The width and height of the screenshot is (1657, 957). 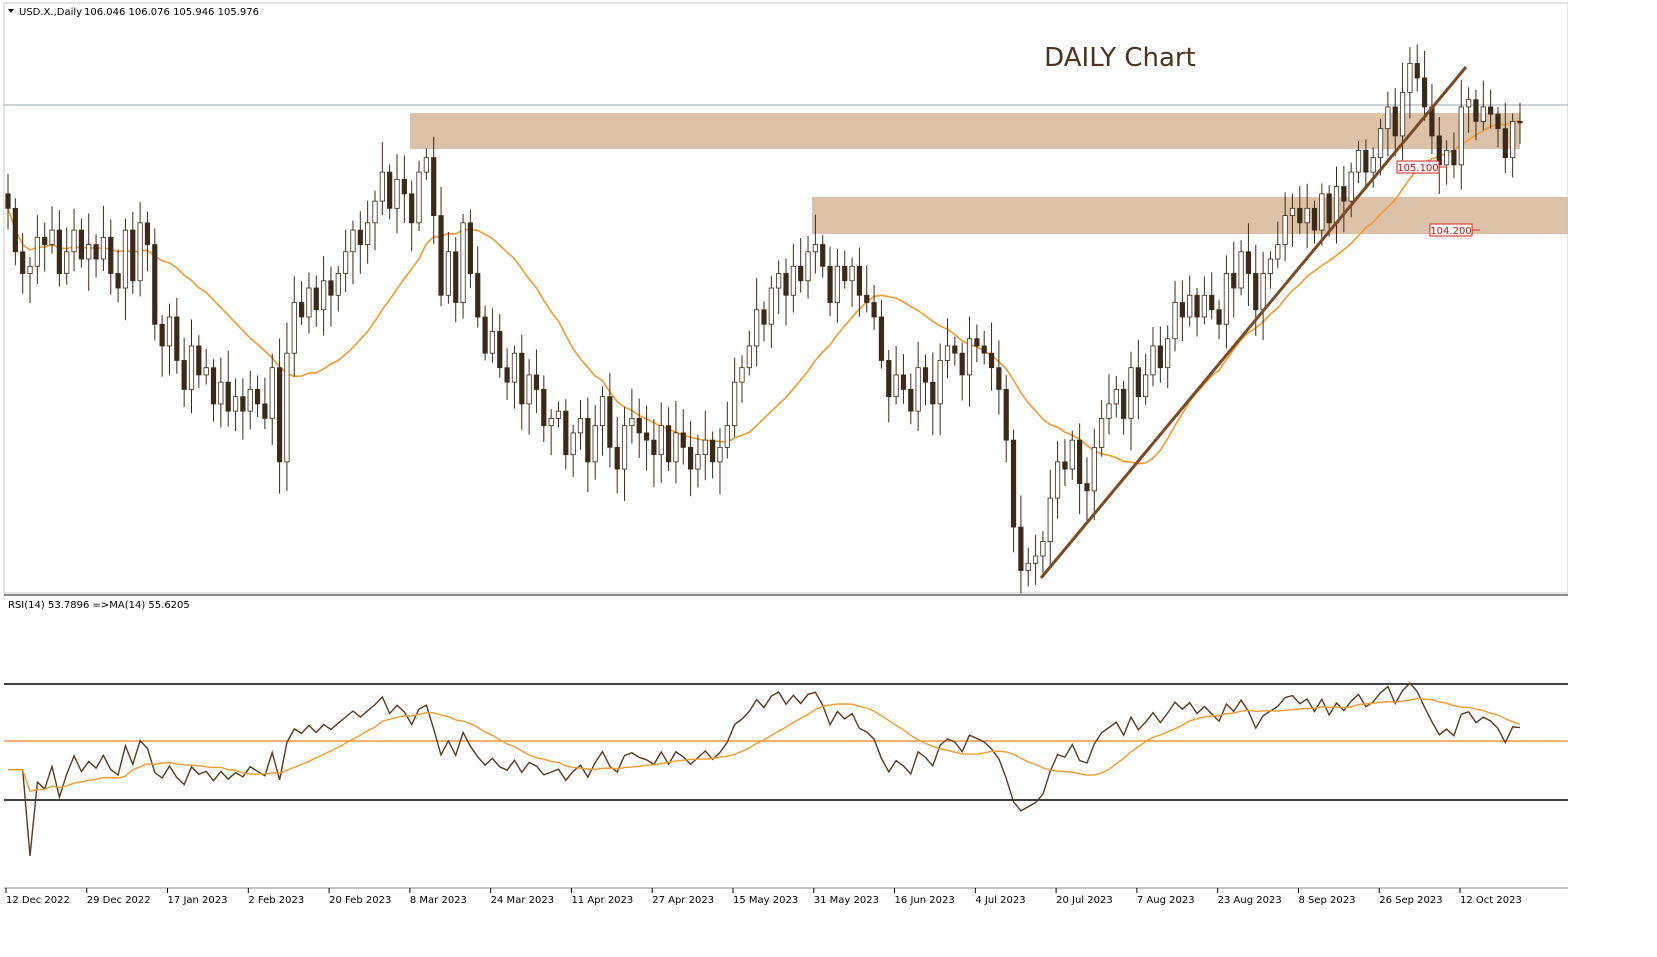 What do you see at coordinates (1417, 168) in the screenshot?
I see `price-label-105-text: 105.100` at bounding box center [1417, 168].